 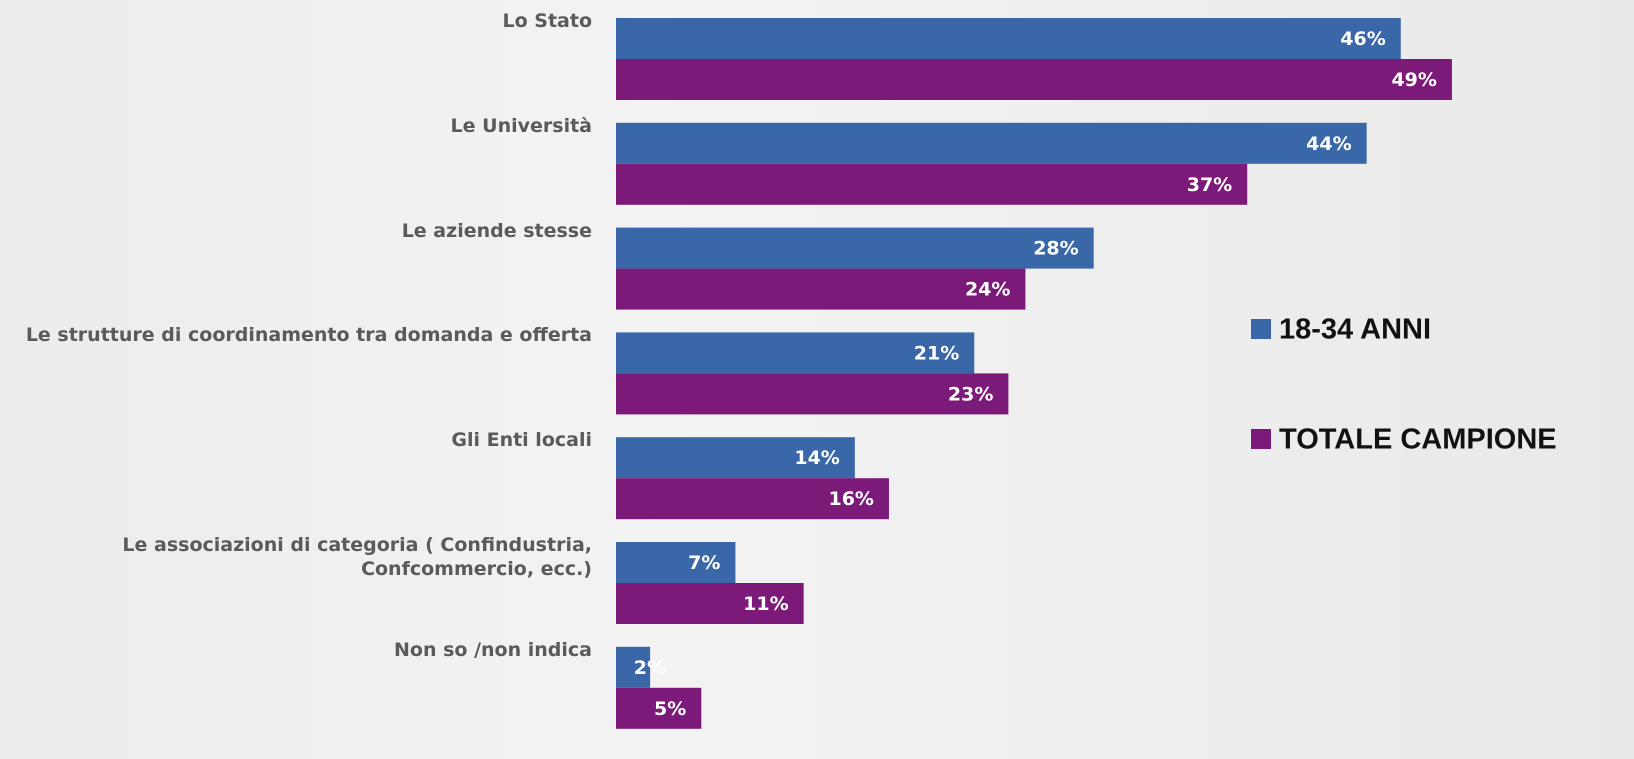 I want to click on legend-label: 18-34 ANNI, so click(x=1355, y=330).